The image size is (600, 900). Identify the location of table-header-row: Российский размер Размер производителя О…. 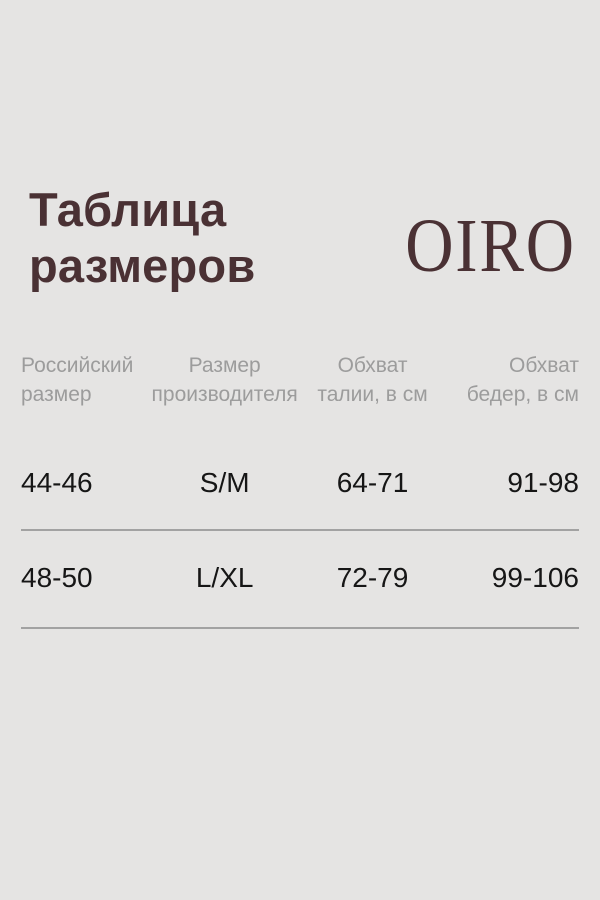
(300, 380).